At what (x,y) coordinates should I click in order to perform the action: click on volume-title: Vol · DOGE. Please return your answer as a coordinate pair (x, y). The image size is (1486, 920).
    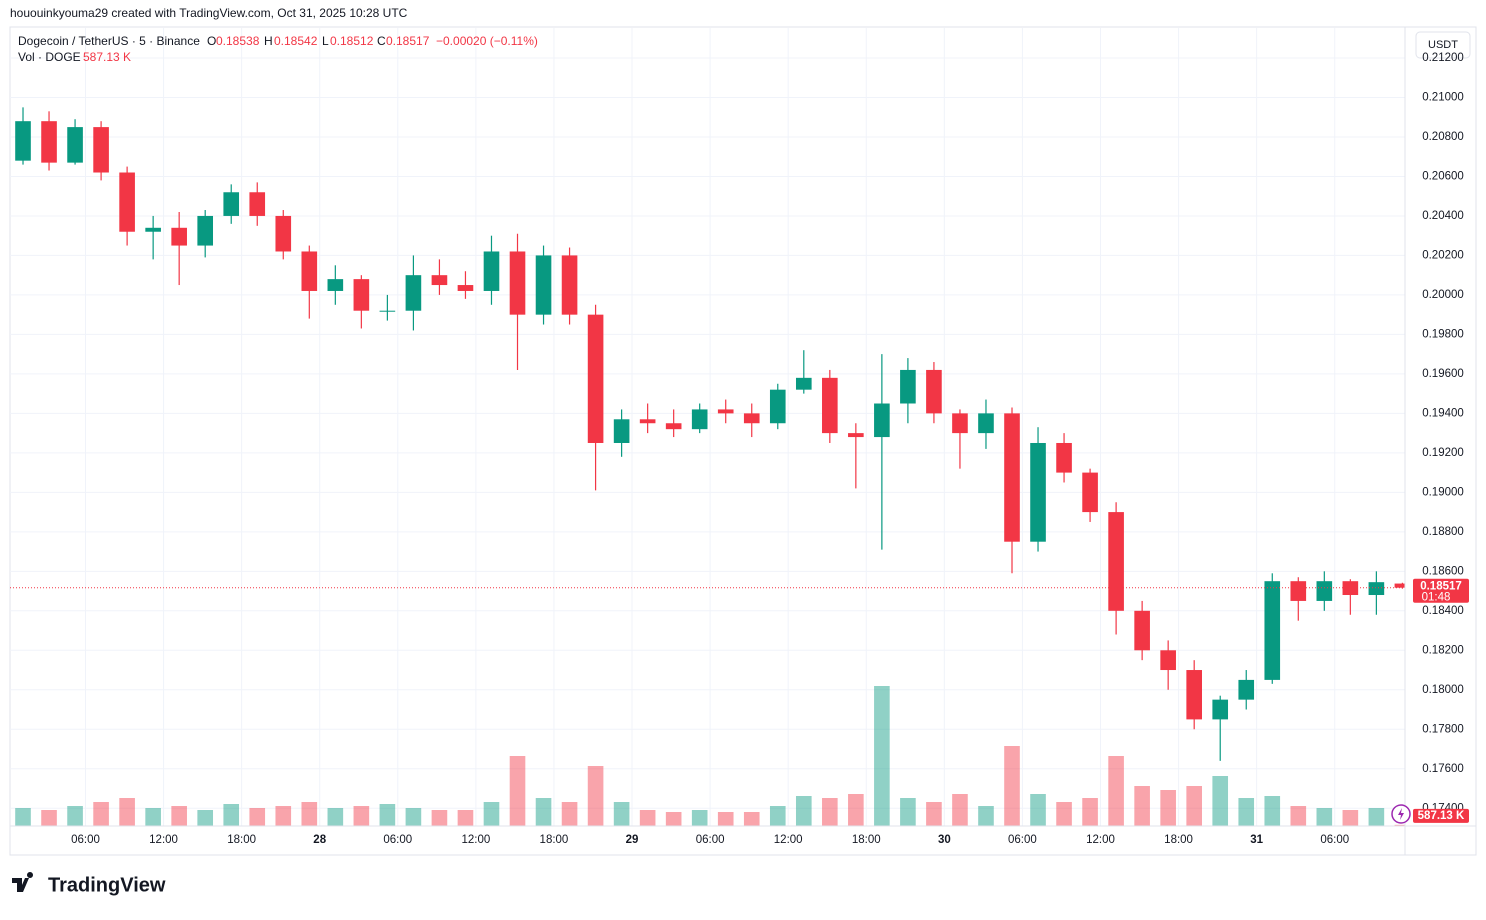
    Looking at the image, I should click on (49, 57).